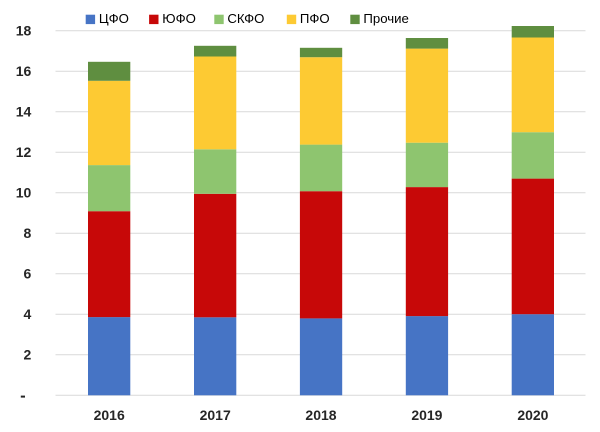 The width and height of the screenshot is (600, 432). Describe the element at coordinates (28, 233) in the screenshot. I see `svg-text: 8` at that location.